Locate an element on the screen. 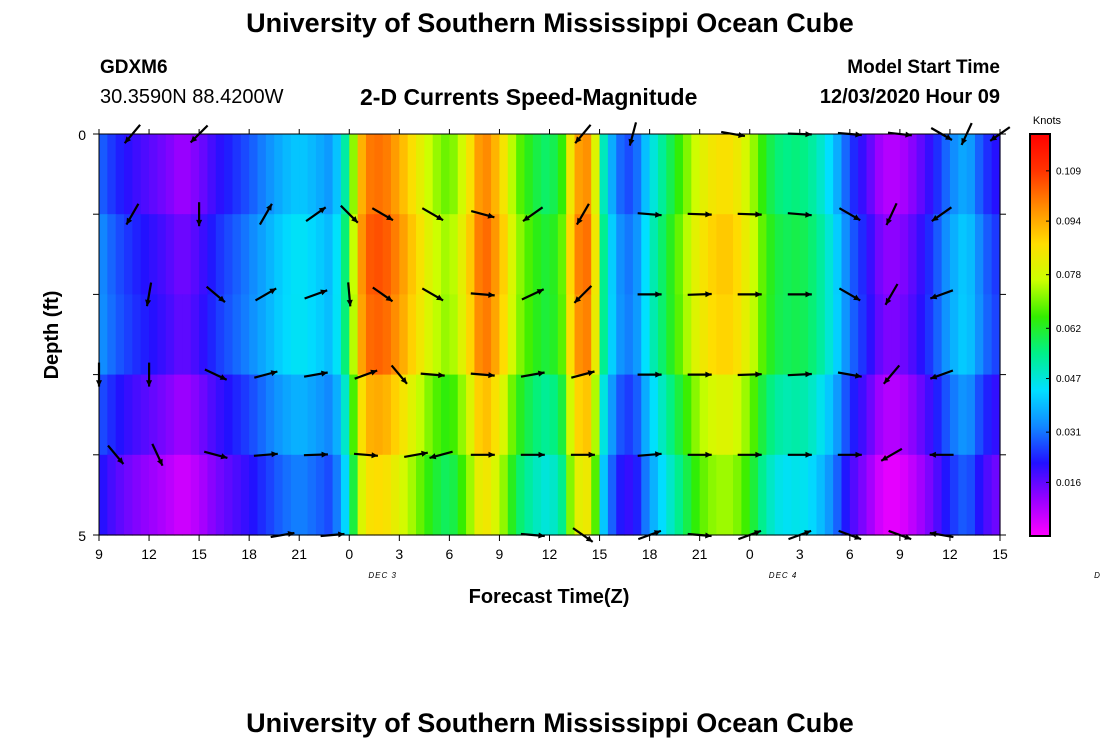 The image size is (1100, 750). date-label: DEC 3 is located at coordinates (382, 575).